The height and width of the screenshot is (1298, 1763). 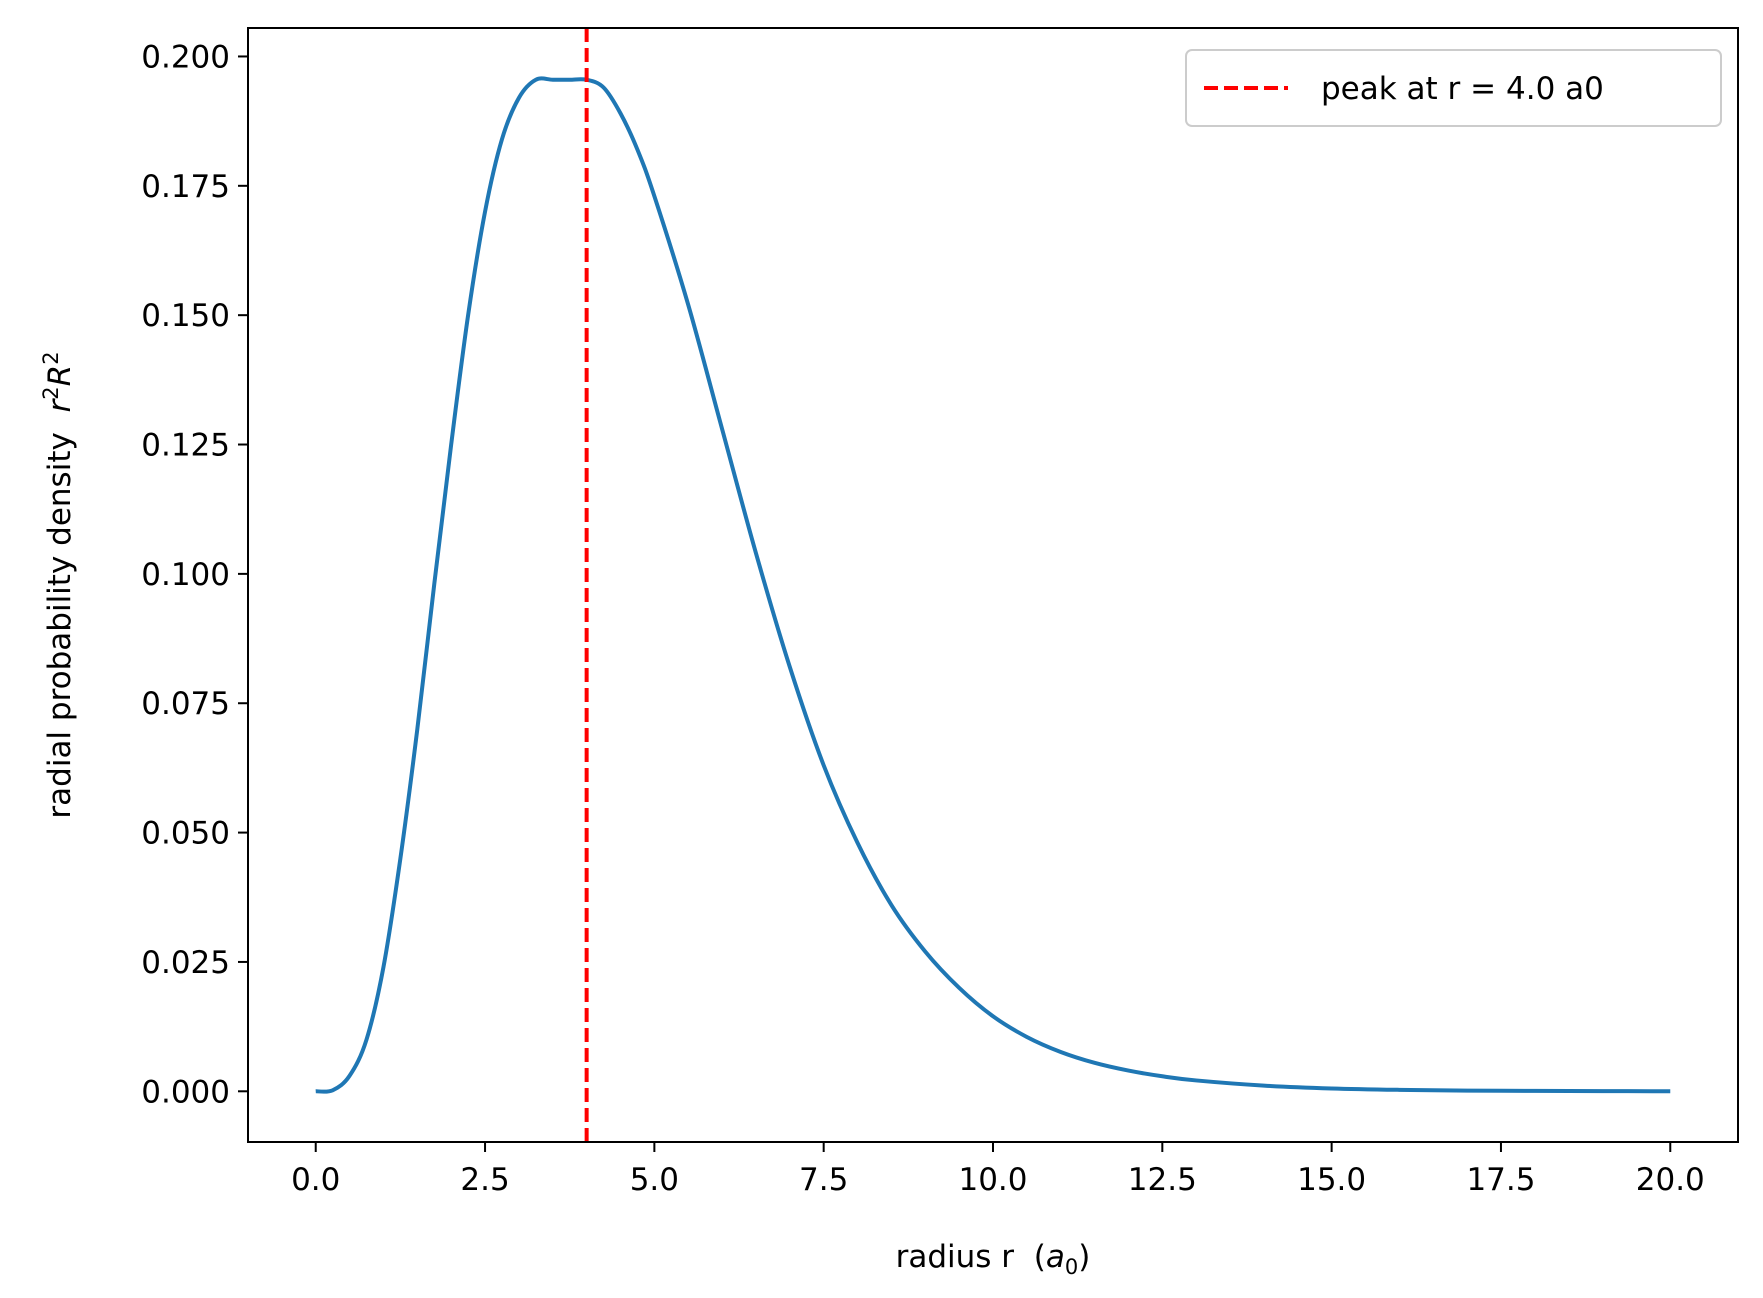 I want to click on x-tick-label: 0.0, so click(x=315, y=1180).